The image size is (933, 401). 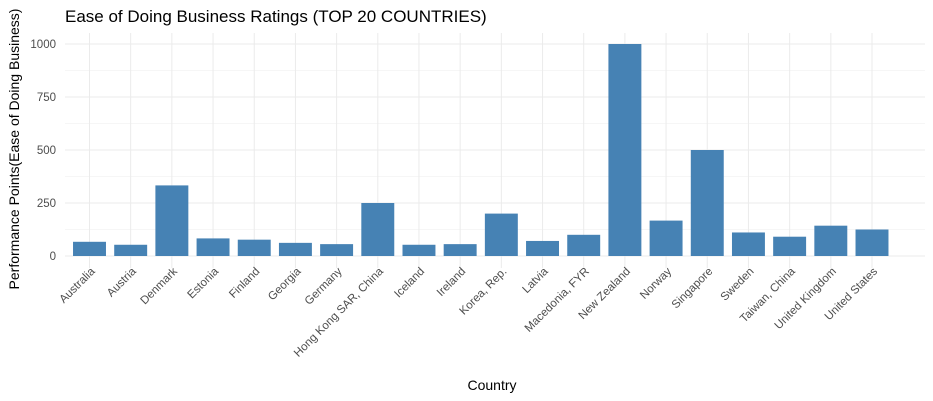 I want to click on x-tick-label: Sweden, so click(x=738, y=285).